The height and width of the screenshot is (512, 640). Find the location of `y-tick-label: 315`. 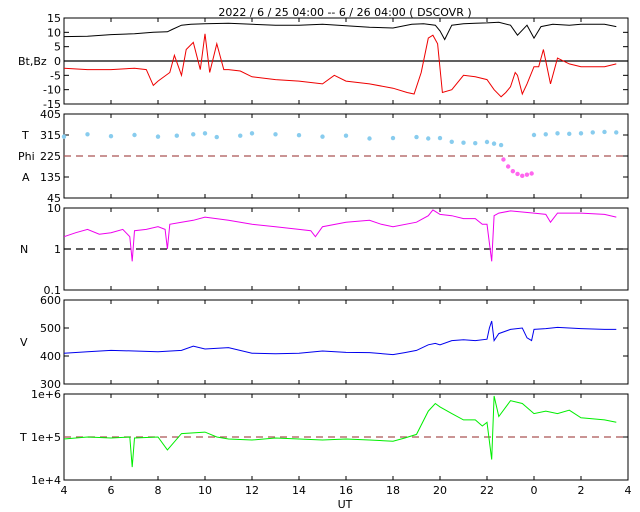

y-tick-label: 315 is located at coordinates (50, 135).